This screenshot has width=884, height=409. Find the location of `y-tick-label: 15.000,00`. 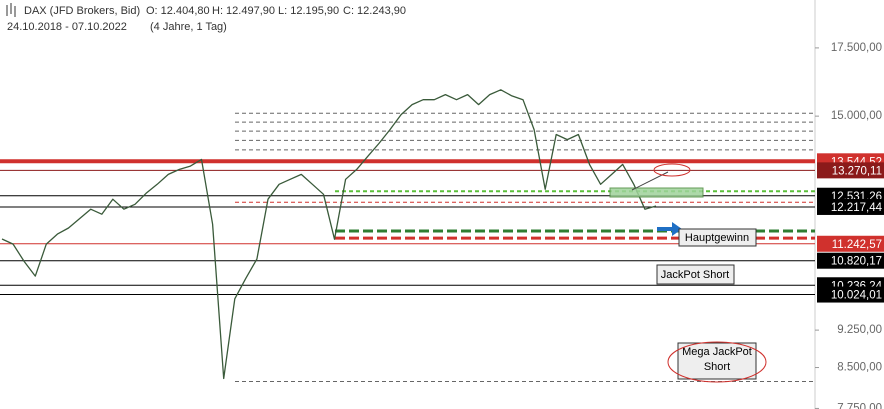

y-tick-label: 15.000,00 is located at coordinates (856, 116).